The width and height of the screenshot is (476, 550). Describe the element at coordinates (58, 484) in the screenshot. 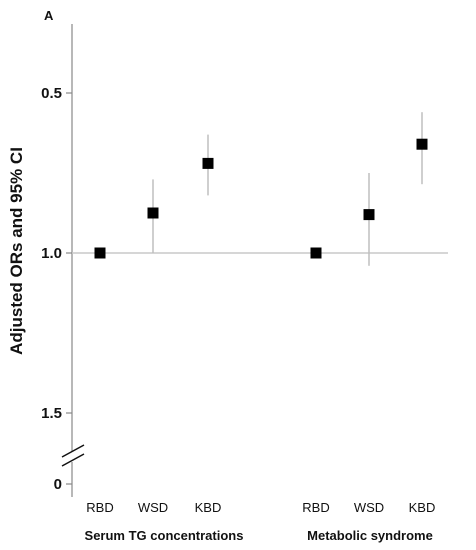

I see `y-tick-label: 0` at that location.